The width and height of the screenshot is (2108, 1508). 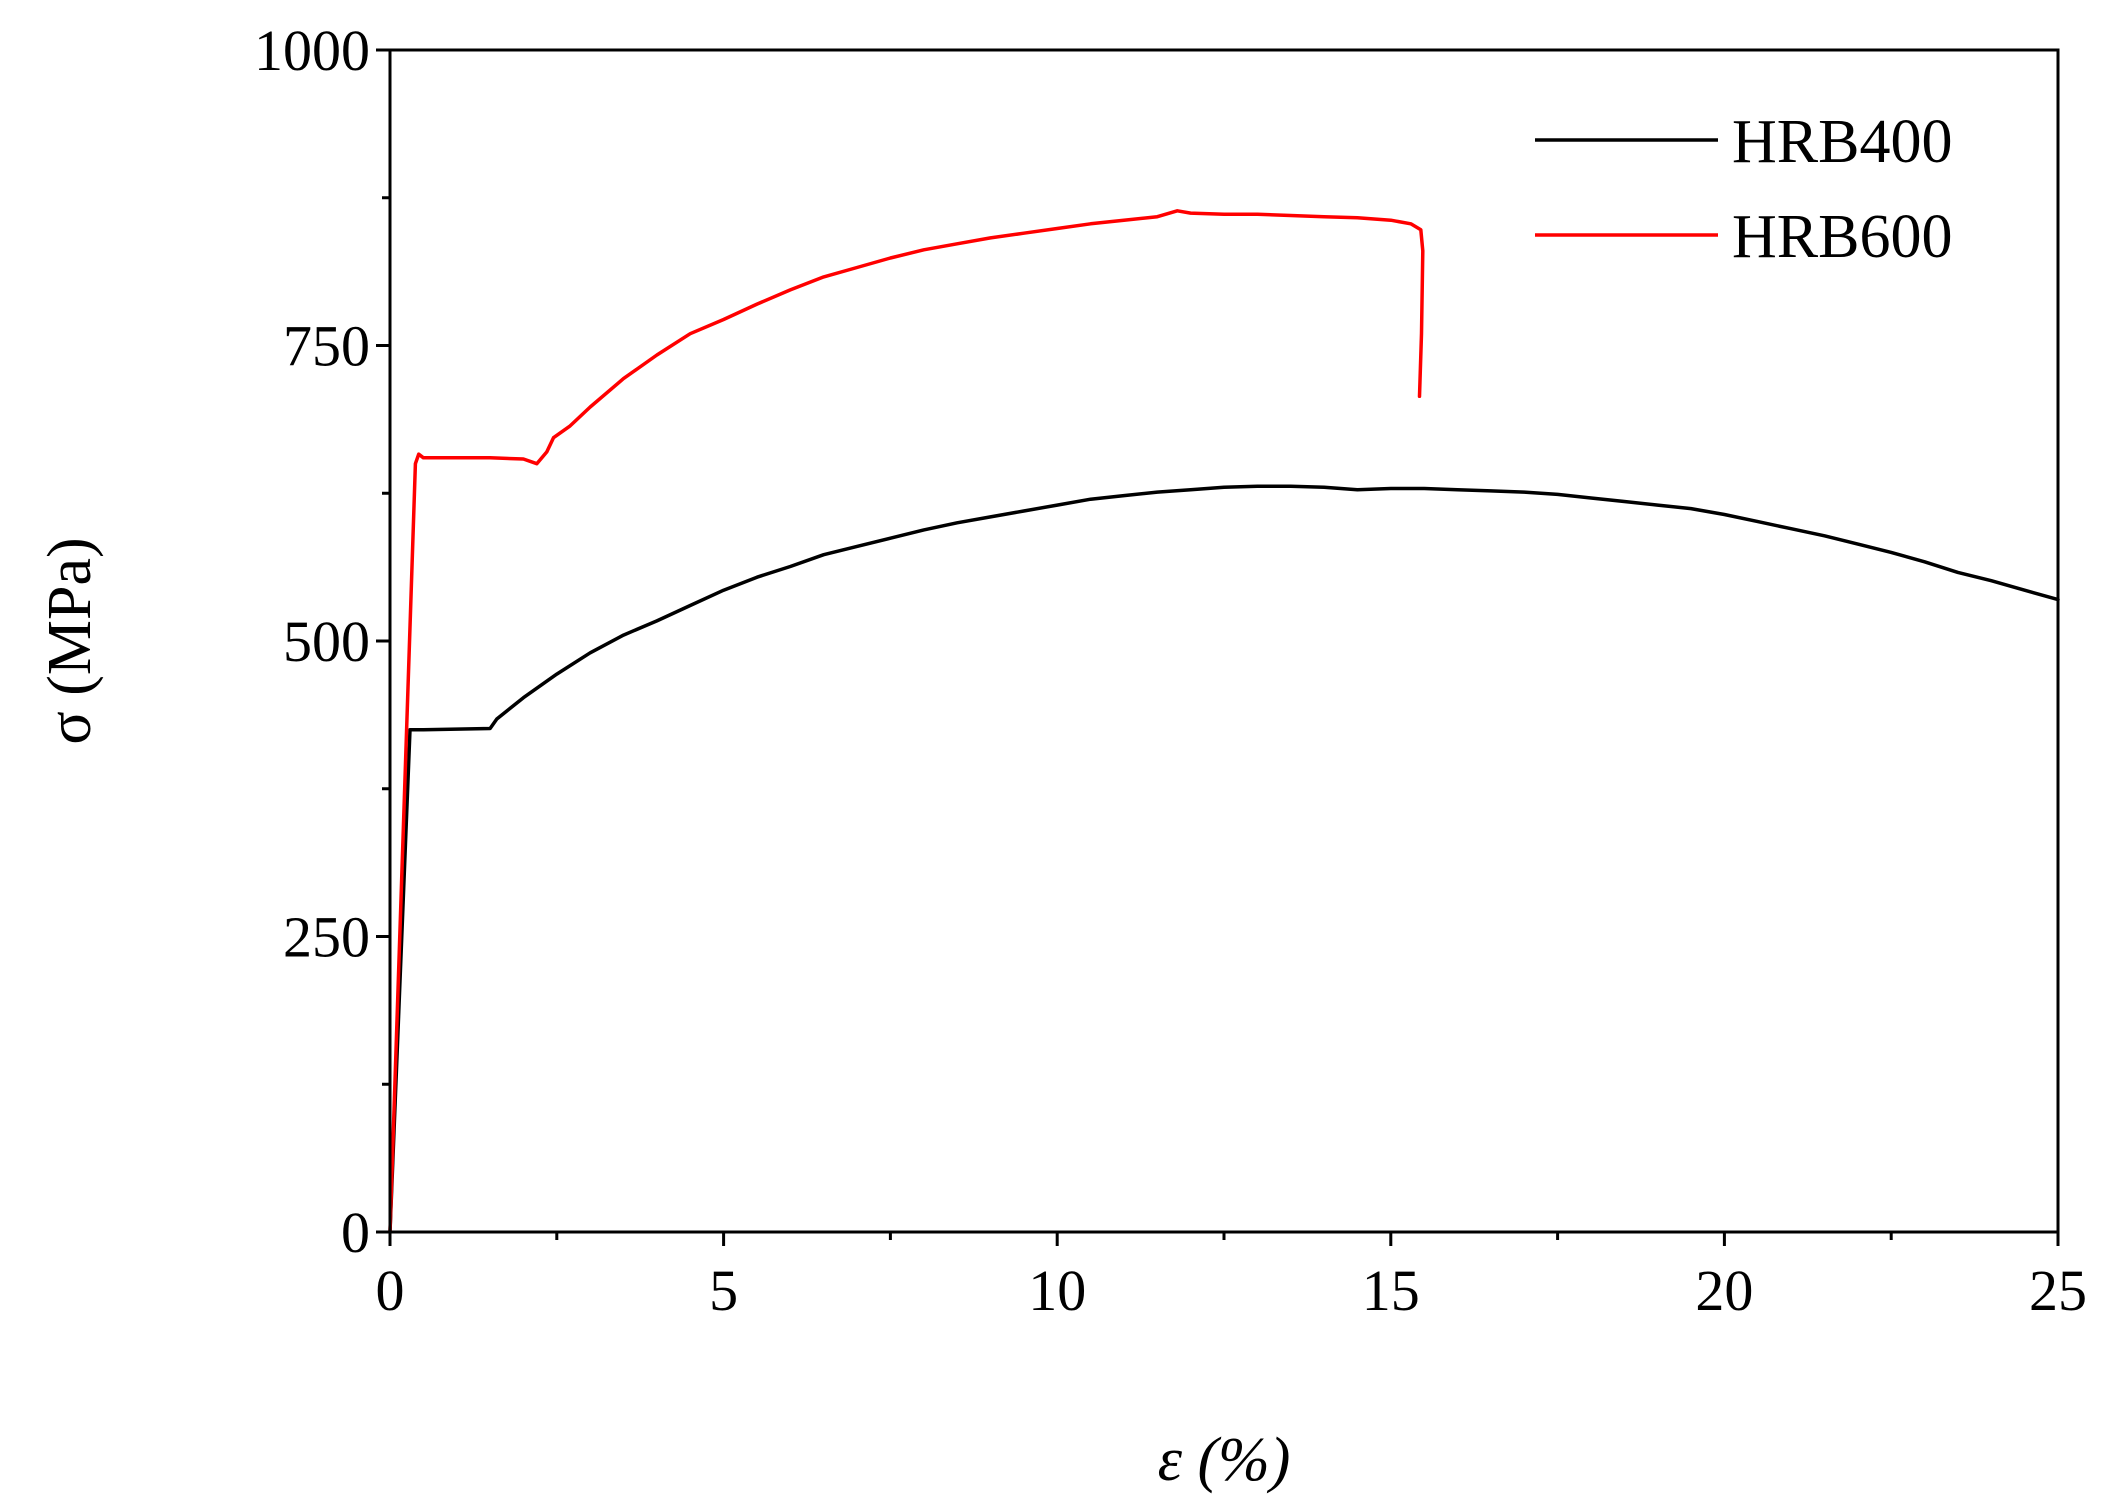 I want to click on y-tick-label-750: 750, so click(x=326, y=346).